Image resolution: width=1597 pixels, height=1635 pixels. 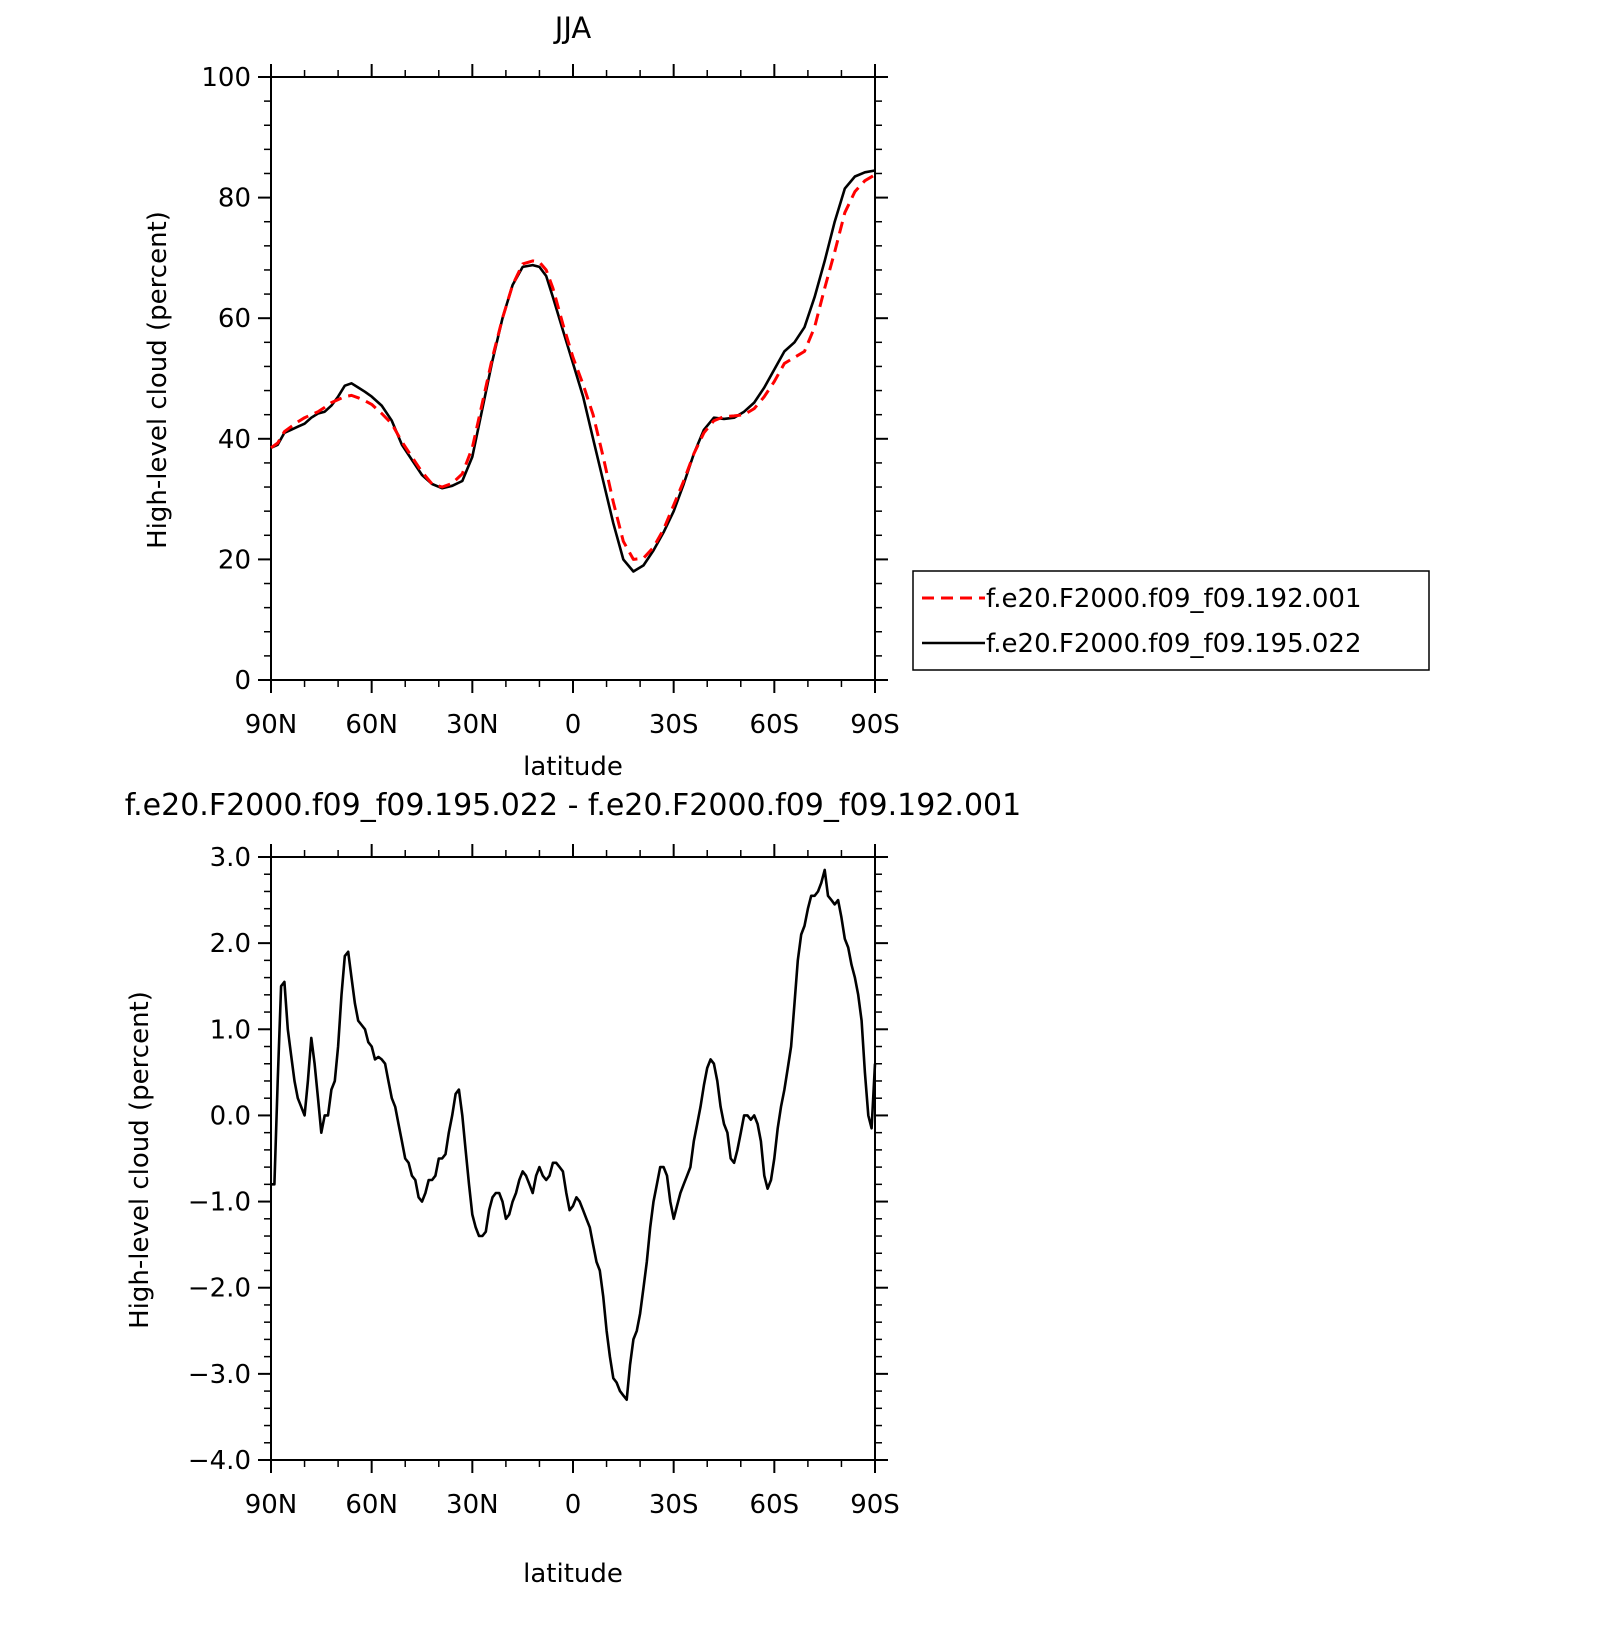 I want to click on bottom-x-tick-label: 60N, so click(x=371, y=1505).